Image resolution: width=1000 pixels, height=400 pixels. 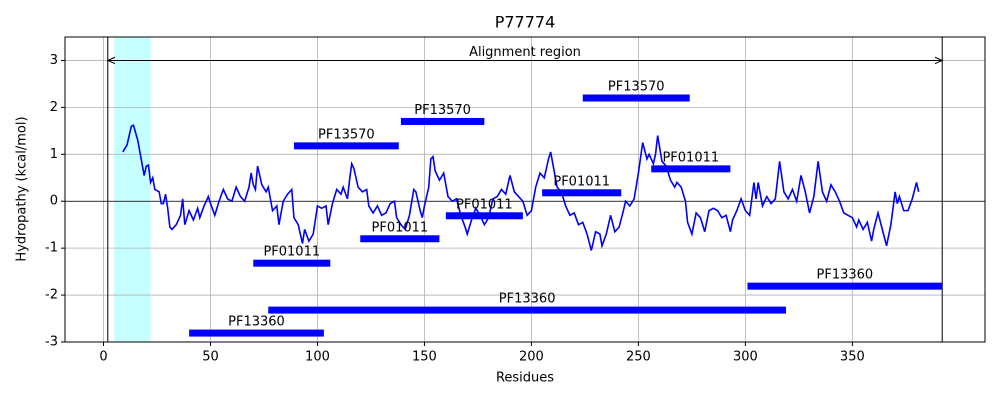 I want to click on y-tick-label: 3, so click(x=54, y=60).